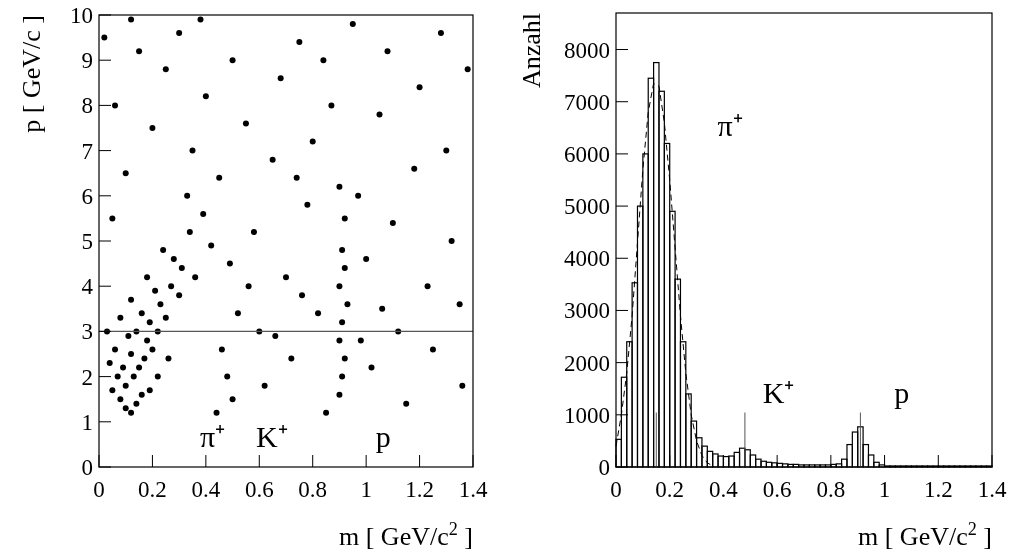 The width and height of the screenshot is (1016, 559). Describe the element at coordinates (87, 287) in the screenshot. I see `y-tick-label: 4` at that location.